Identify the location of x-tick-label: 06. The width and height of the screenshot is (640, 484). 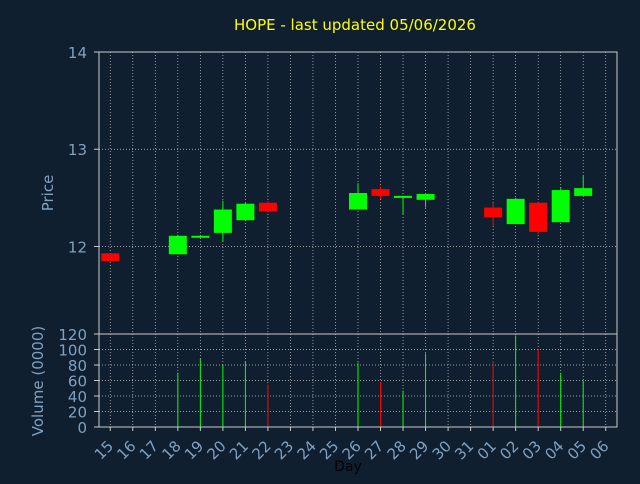
(599, 450).